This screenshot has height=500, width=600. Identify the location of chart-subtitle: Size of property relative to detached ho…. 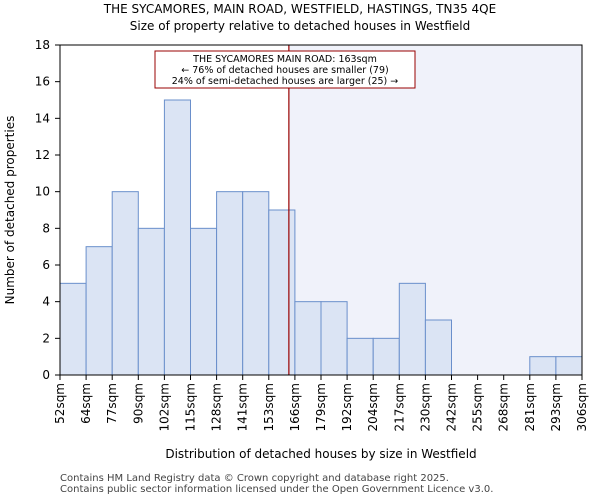
(300, 26).